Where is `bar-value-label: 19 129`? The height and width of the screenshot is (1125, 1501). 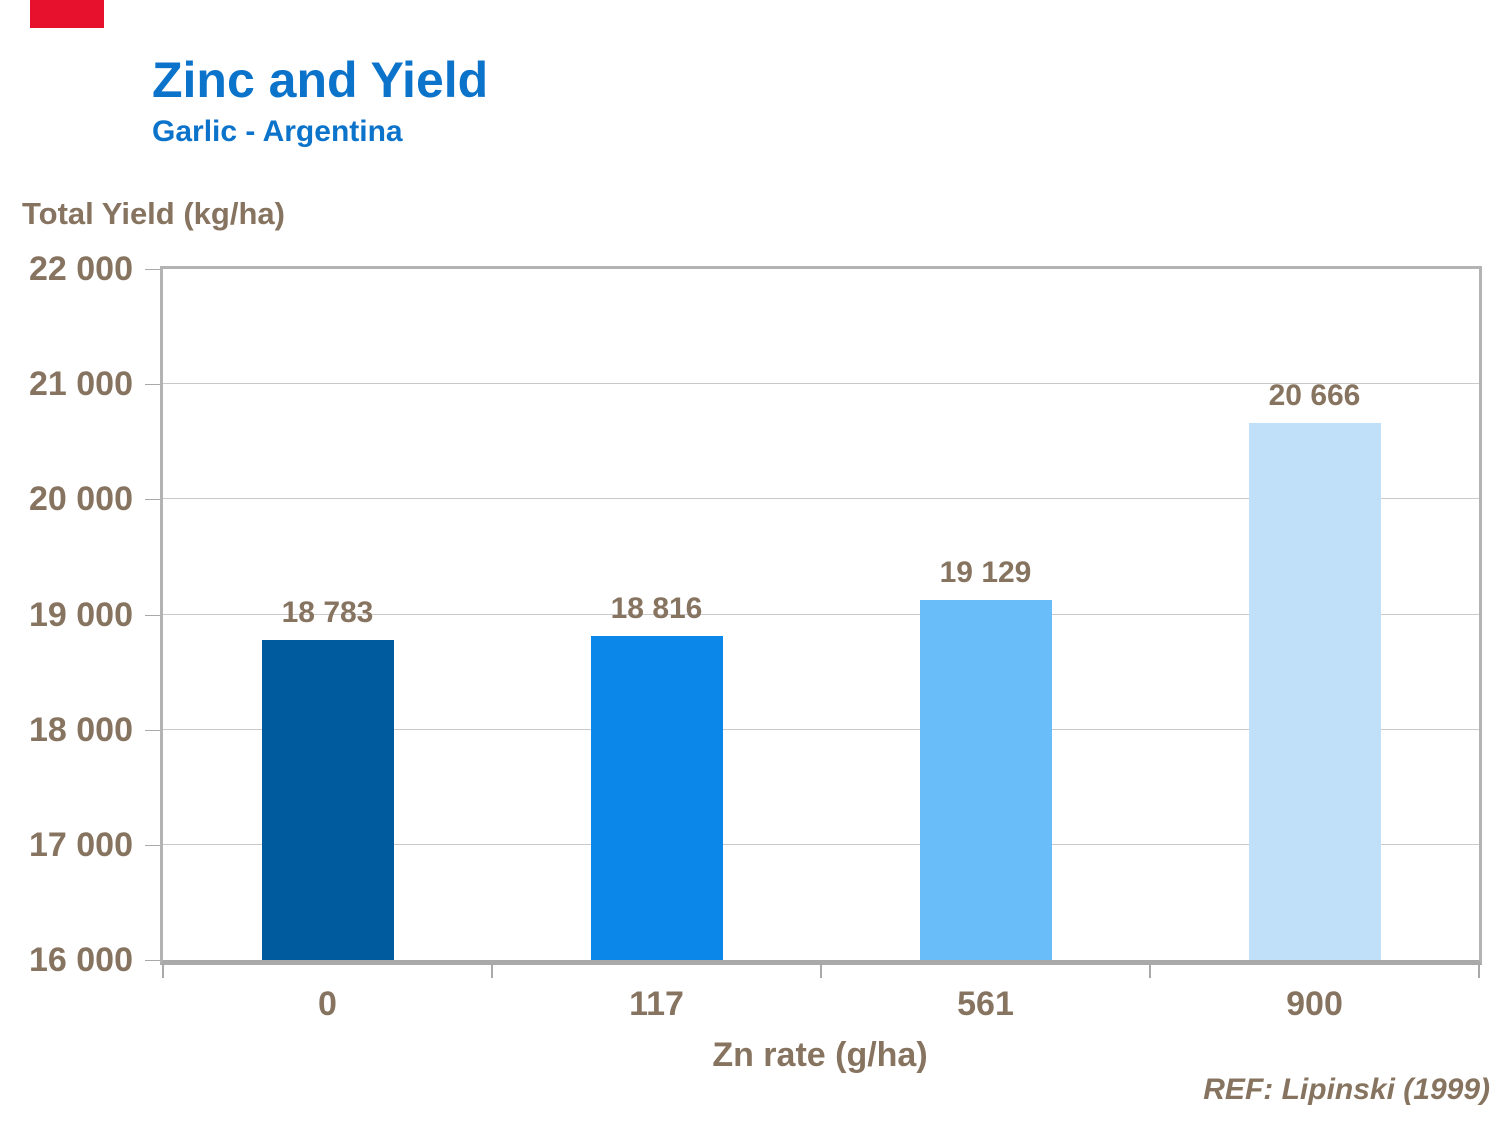 bar-value-label: 19 129 is located at coordinates (985, 572).